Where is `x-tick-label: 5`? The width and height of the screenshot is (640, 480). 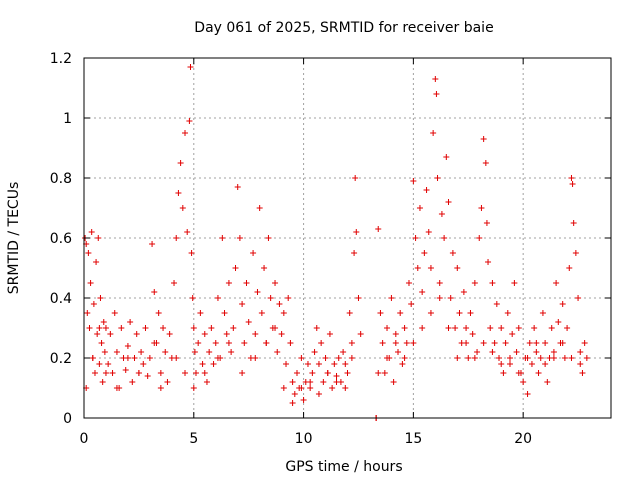
x-tick-label: 5 is located at coordinates (193, 439).